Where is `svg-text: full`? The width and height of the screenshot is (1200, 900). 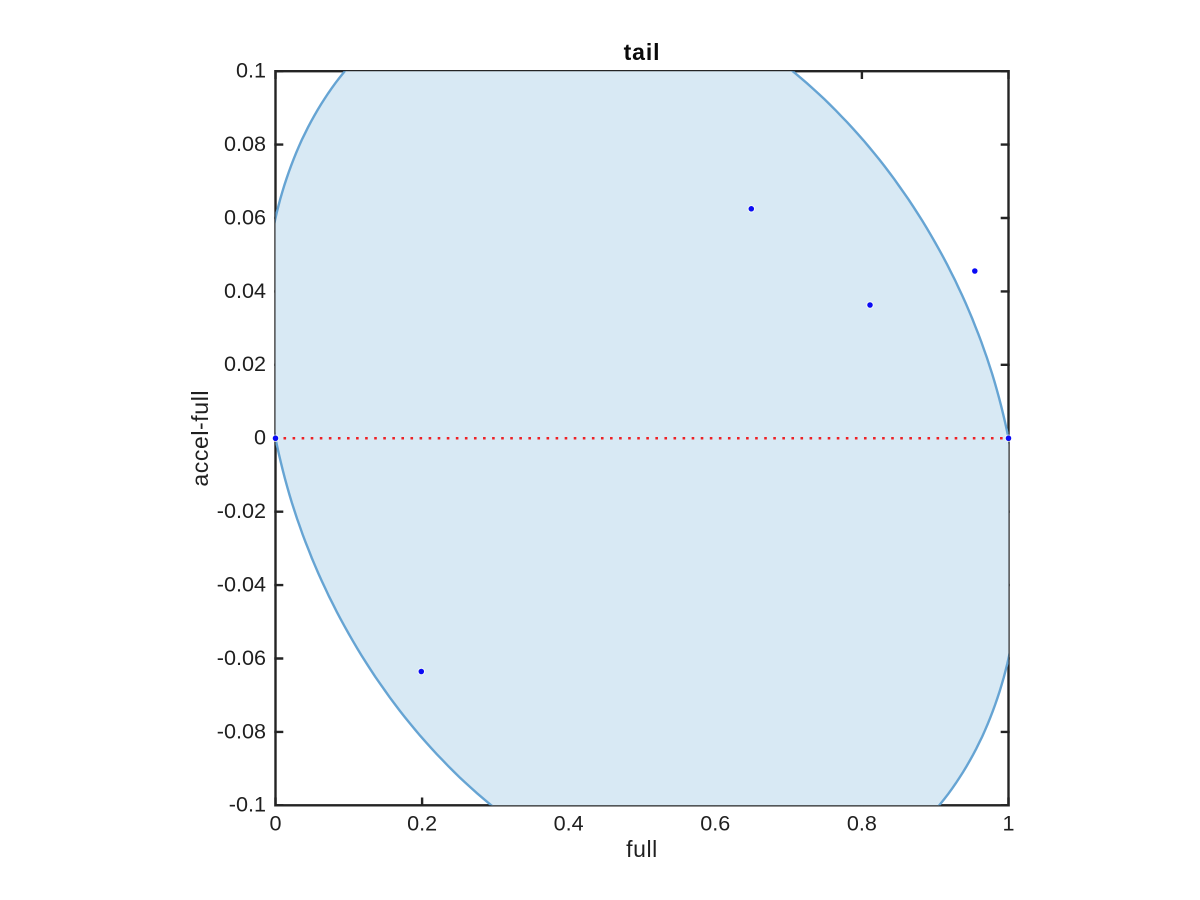
svg-text: full is located at coordinates (642, 849).